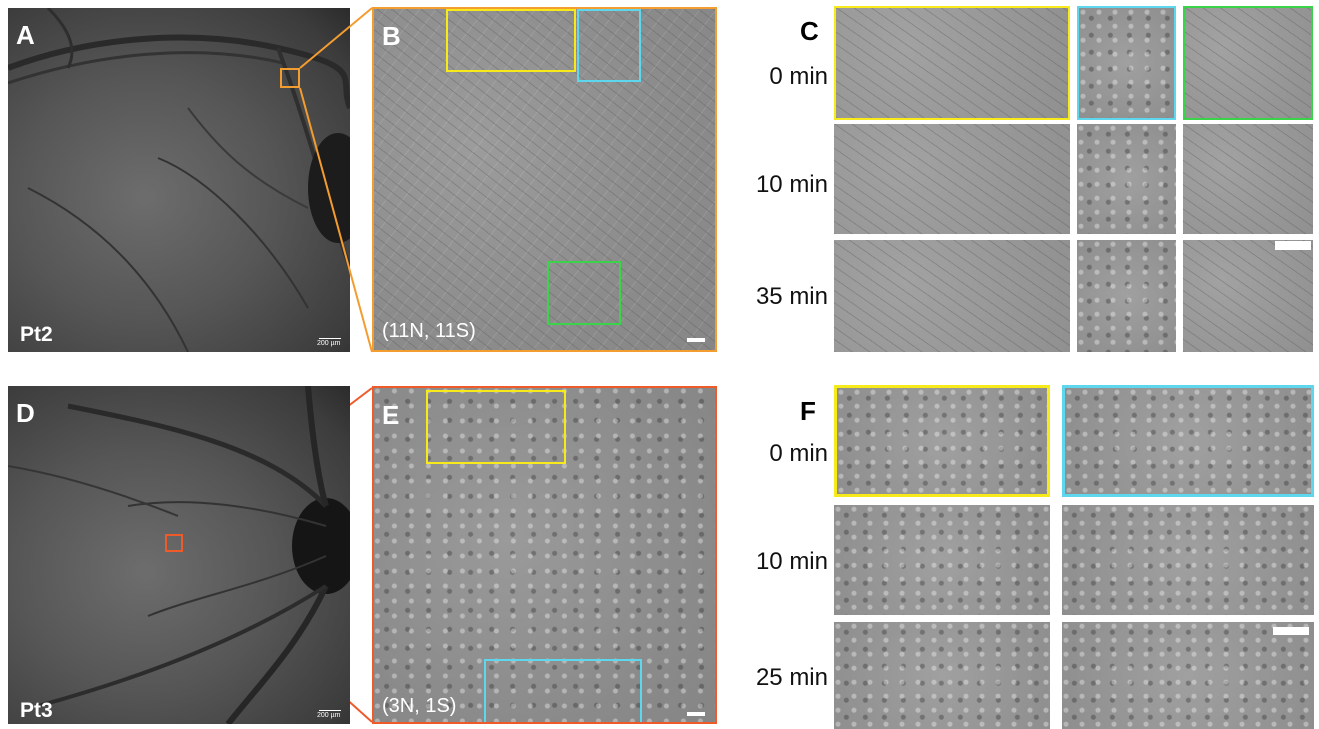  I want to click on crop-green-35min, so click(1248, 296).